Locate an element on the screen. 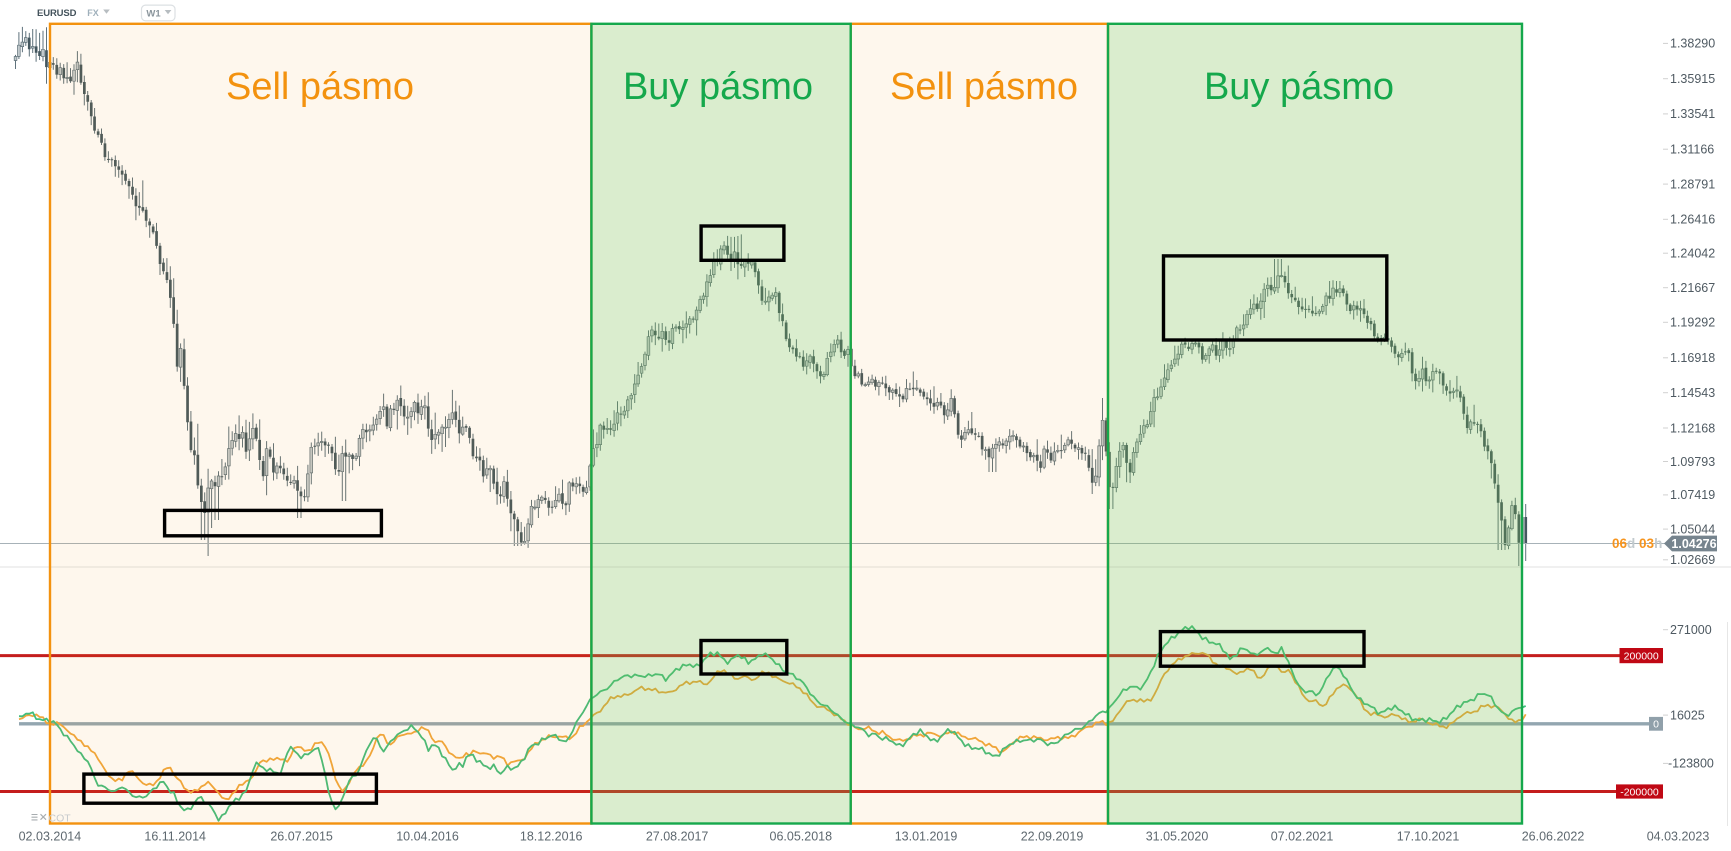 The image size is (1731, 851). svg-text: 22.09.2019 is located at coordinates (1052, 837).